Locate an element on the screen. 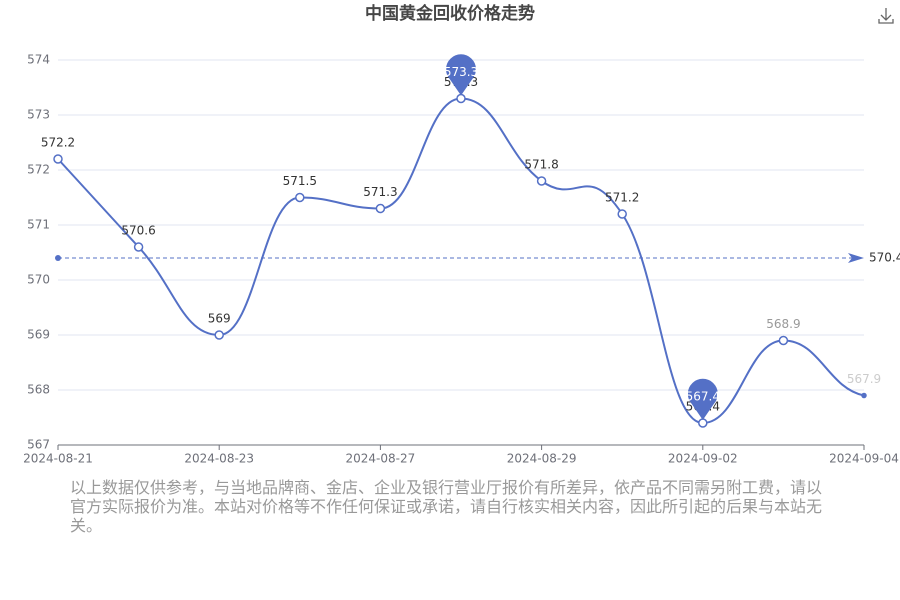 Image resolution: width=900 pixels, height=600 pixels. y-tick-label: 569 is located at coordinates (38, 335).